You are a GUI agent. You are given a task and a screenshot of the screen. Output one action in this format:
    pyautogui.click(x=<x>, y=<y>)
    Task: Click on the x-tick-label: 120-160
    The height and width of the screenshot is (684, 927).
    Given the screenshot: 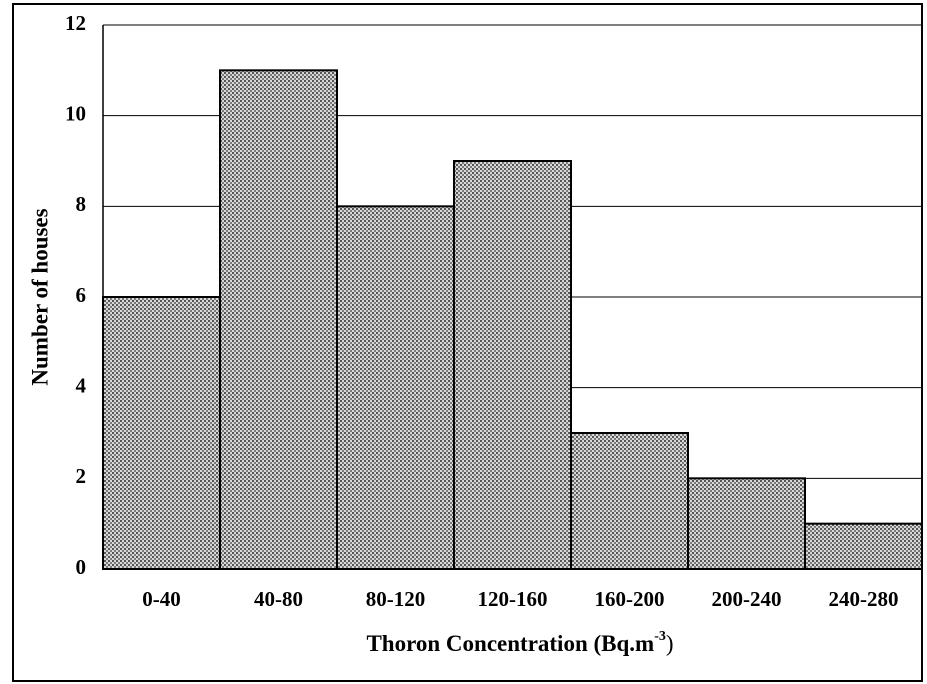 What is the action you would take?
    pyautogui.click(x=513, y=599)
    